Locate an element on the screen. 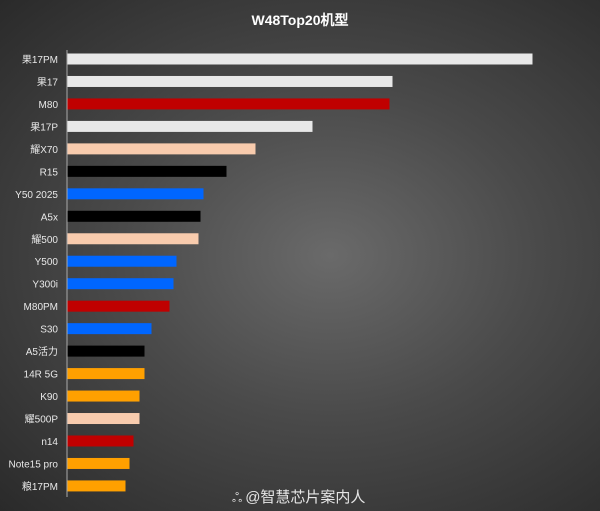 Image resolution: width=600 pixels, height=511 pixels. category-label: M80 is located at coordinates (49, 105).